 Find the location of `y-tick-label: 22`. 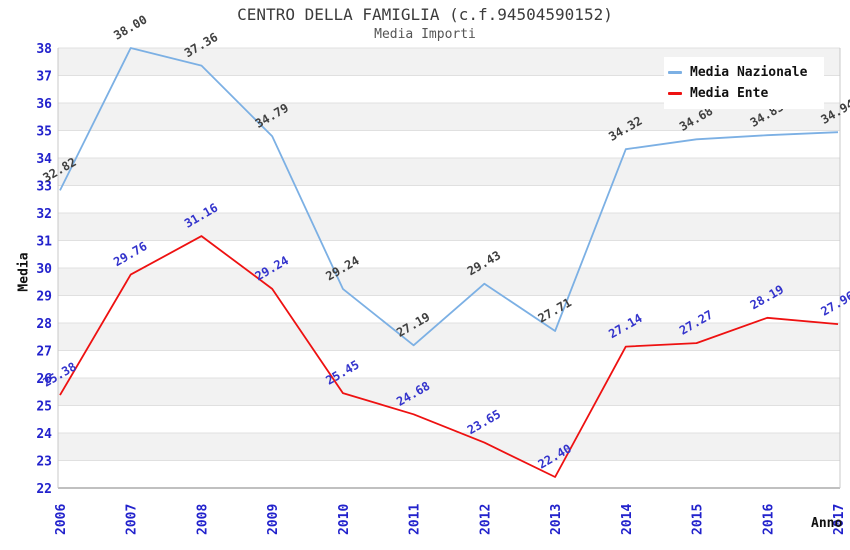

y-tick-label: 22 is located at coordinates (44, 489).